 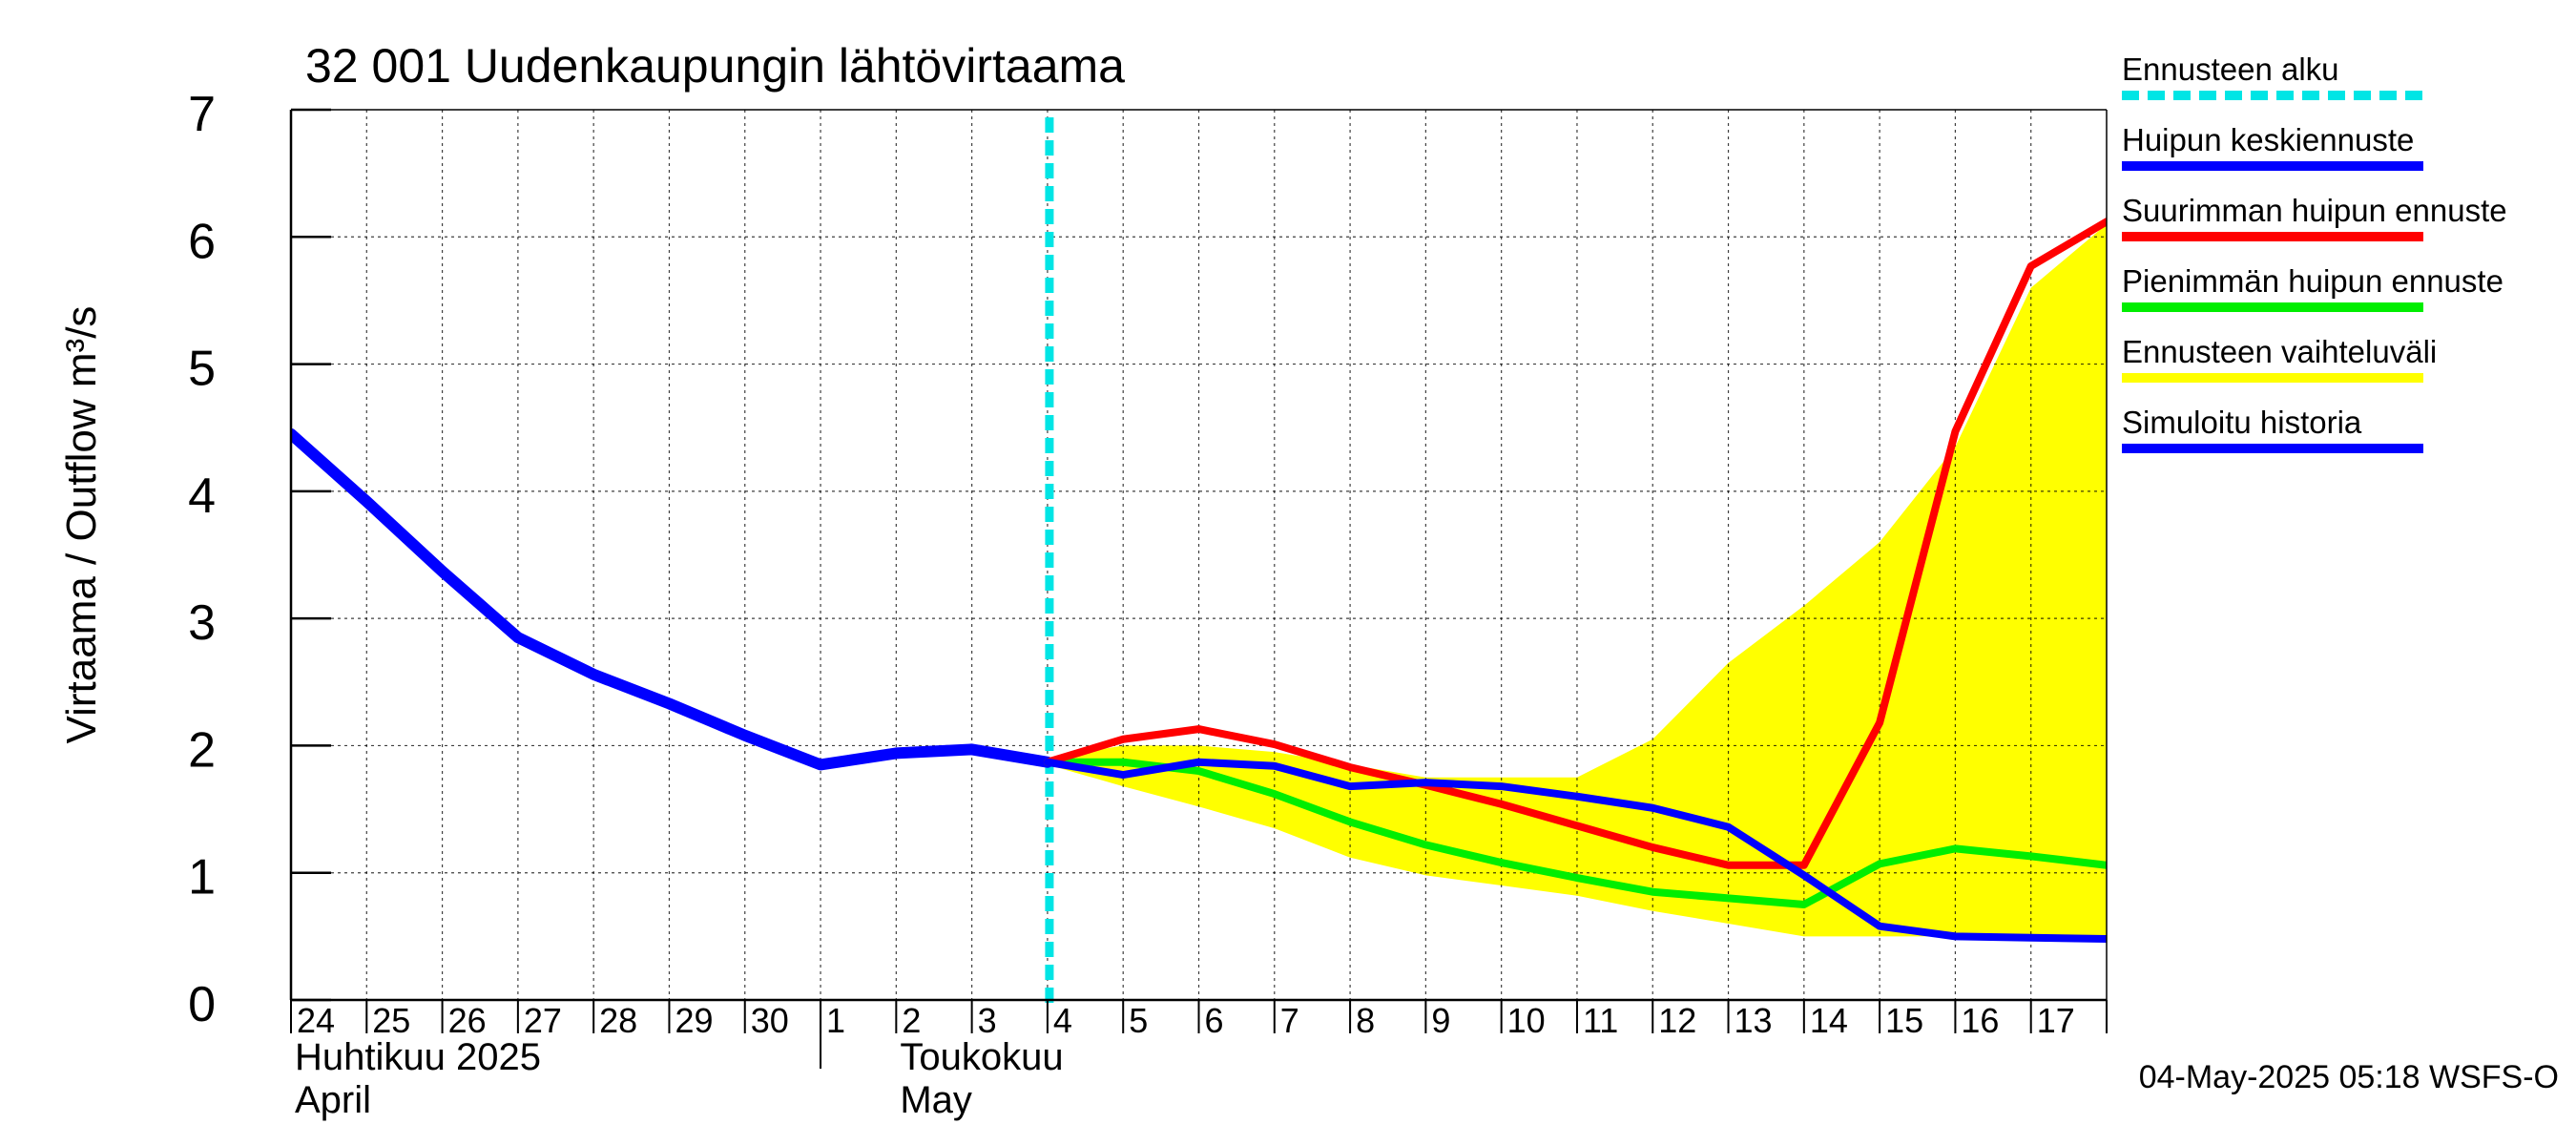 I want to click on x-tick-label: 9, so click(x=1440, y=1021).